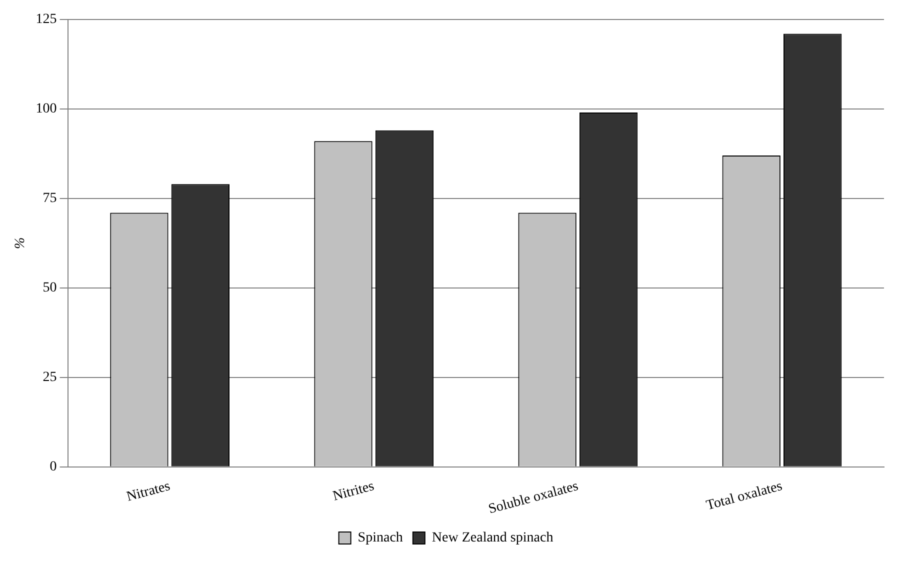 The image size is (912, 563). Describe the element at coordinates (49, 288) in the screenshot. I see `y-tick-label: 50` at that location.